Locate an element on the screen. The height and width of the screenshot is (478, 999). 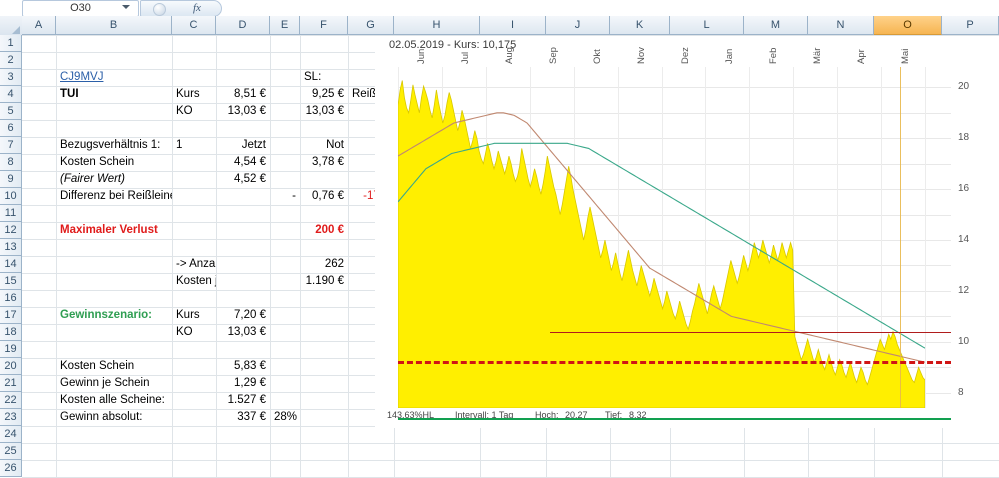
column-header-p: P is located at coordinates (970, 25).